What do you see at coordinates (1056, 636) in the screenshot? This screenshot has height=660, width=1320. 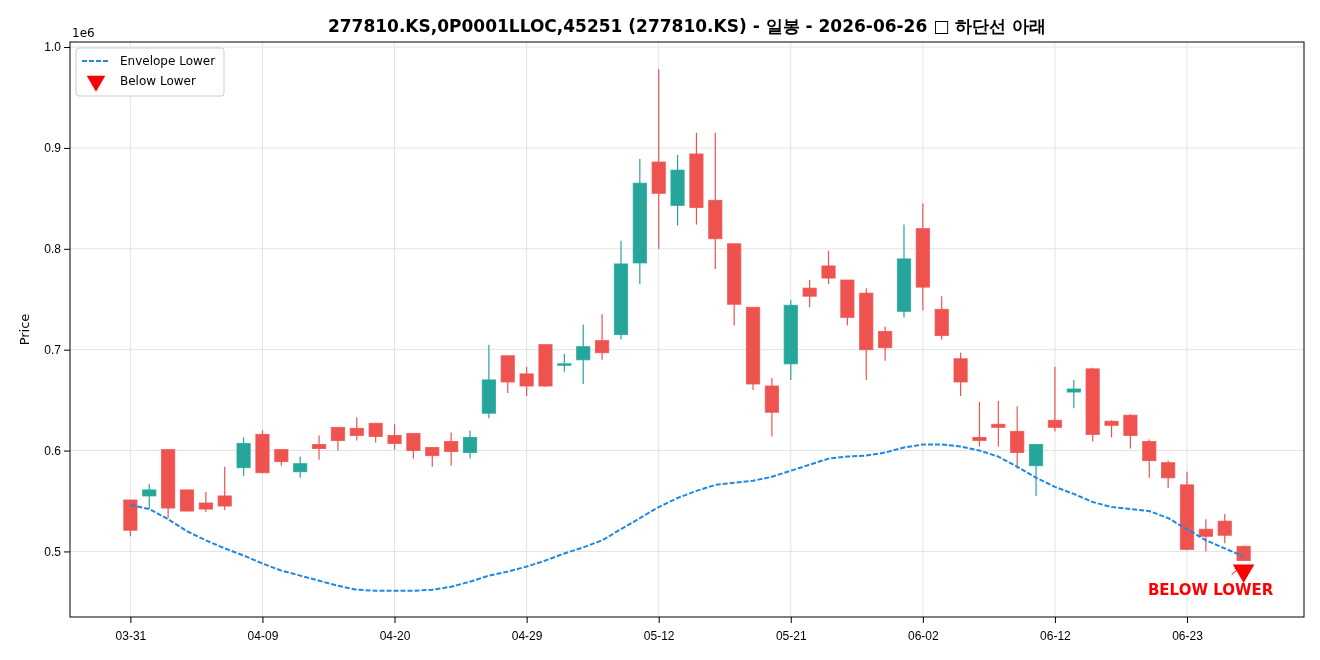 I see `x-tick-label: 06-12` at bounding box center [1056, 636].